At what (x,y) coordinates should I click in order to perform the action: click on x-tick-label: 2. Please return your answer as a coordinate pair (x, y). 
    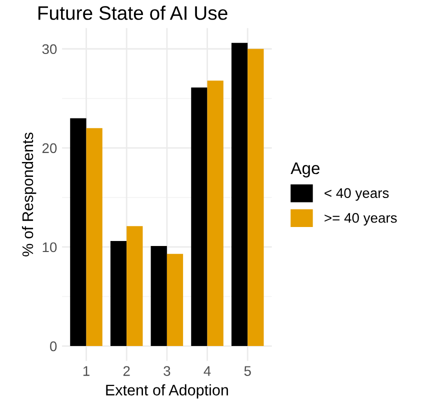
    Looking at the image, I should click on (126, 371).